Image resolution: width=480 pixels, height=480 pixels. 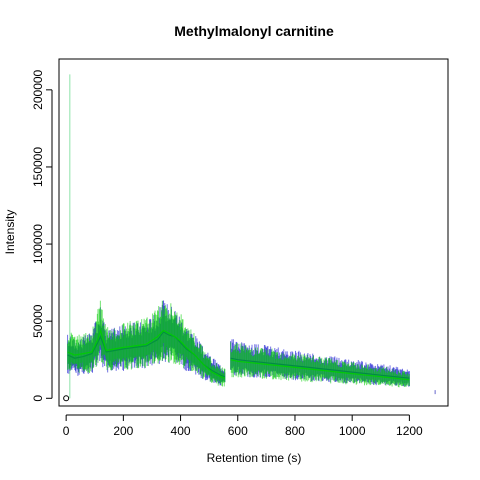 I want to click on x-tick-label: 600, so click(x=238, y=431).